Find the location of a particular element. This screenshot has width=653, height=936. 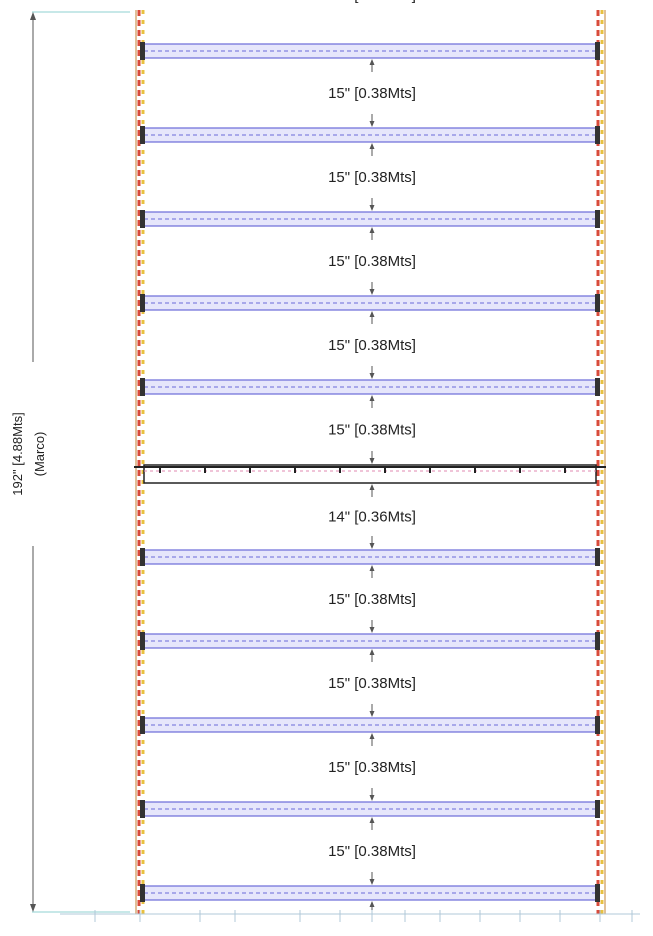

spacing-dimension: 14" [0.36Mts] is located at coordinates (372, 516).